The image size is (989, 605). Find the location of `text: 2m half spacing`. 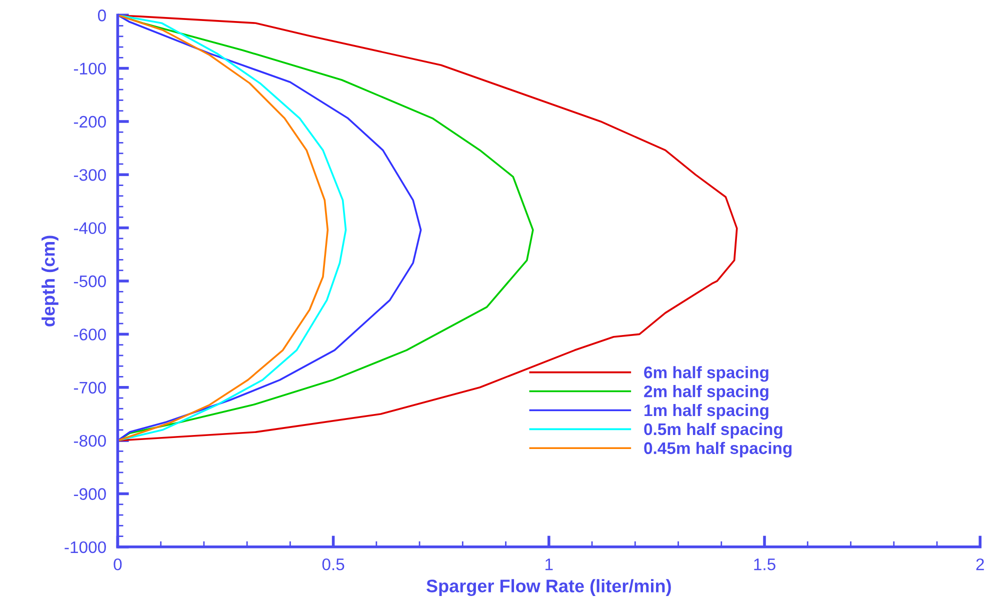

text: 2m half spacing is located at coordinates (706, 393).